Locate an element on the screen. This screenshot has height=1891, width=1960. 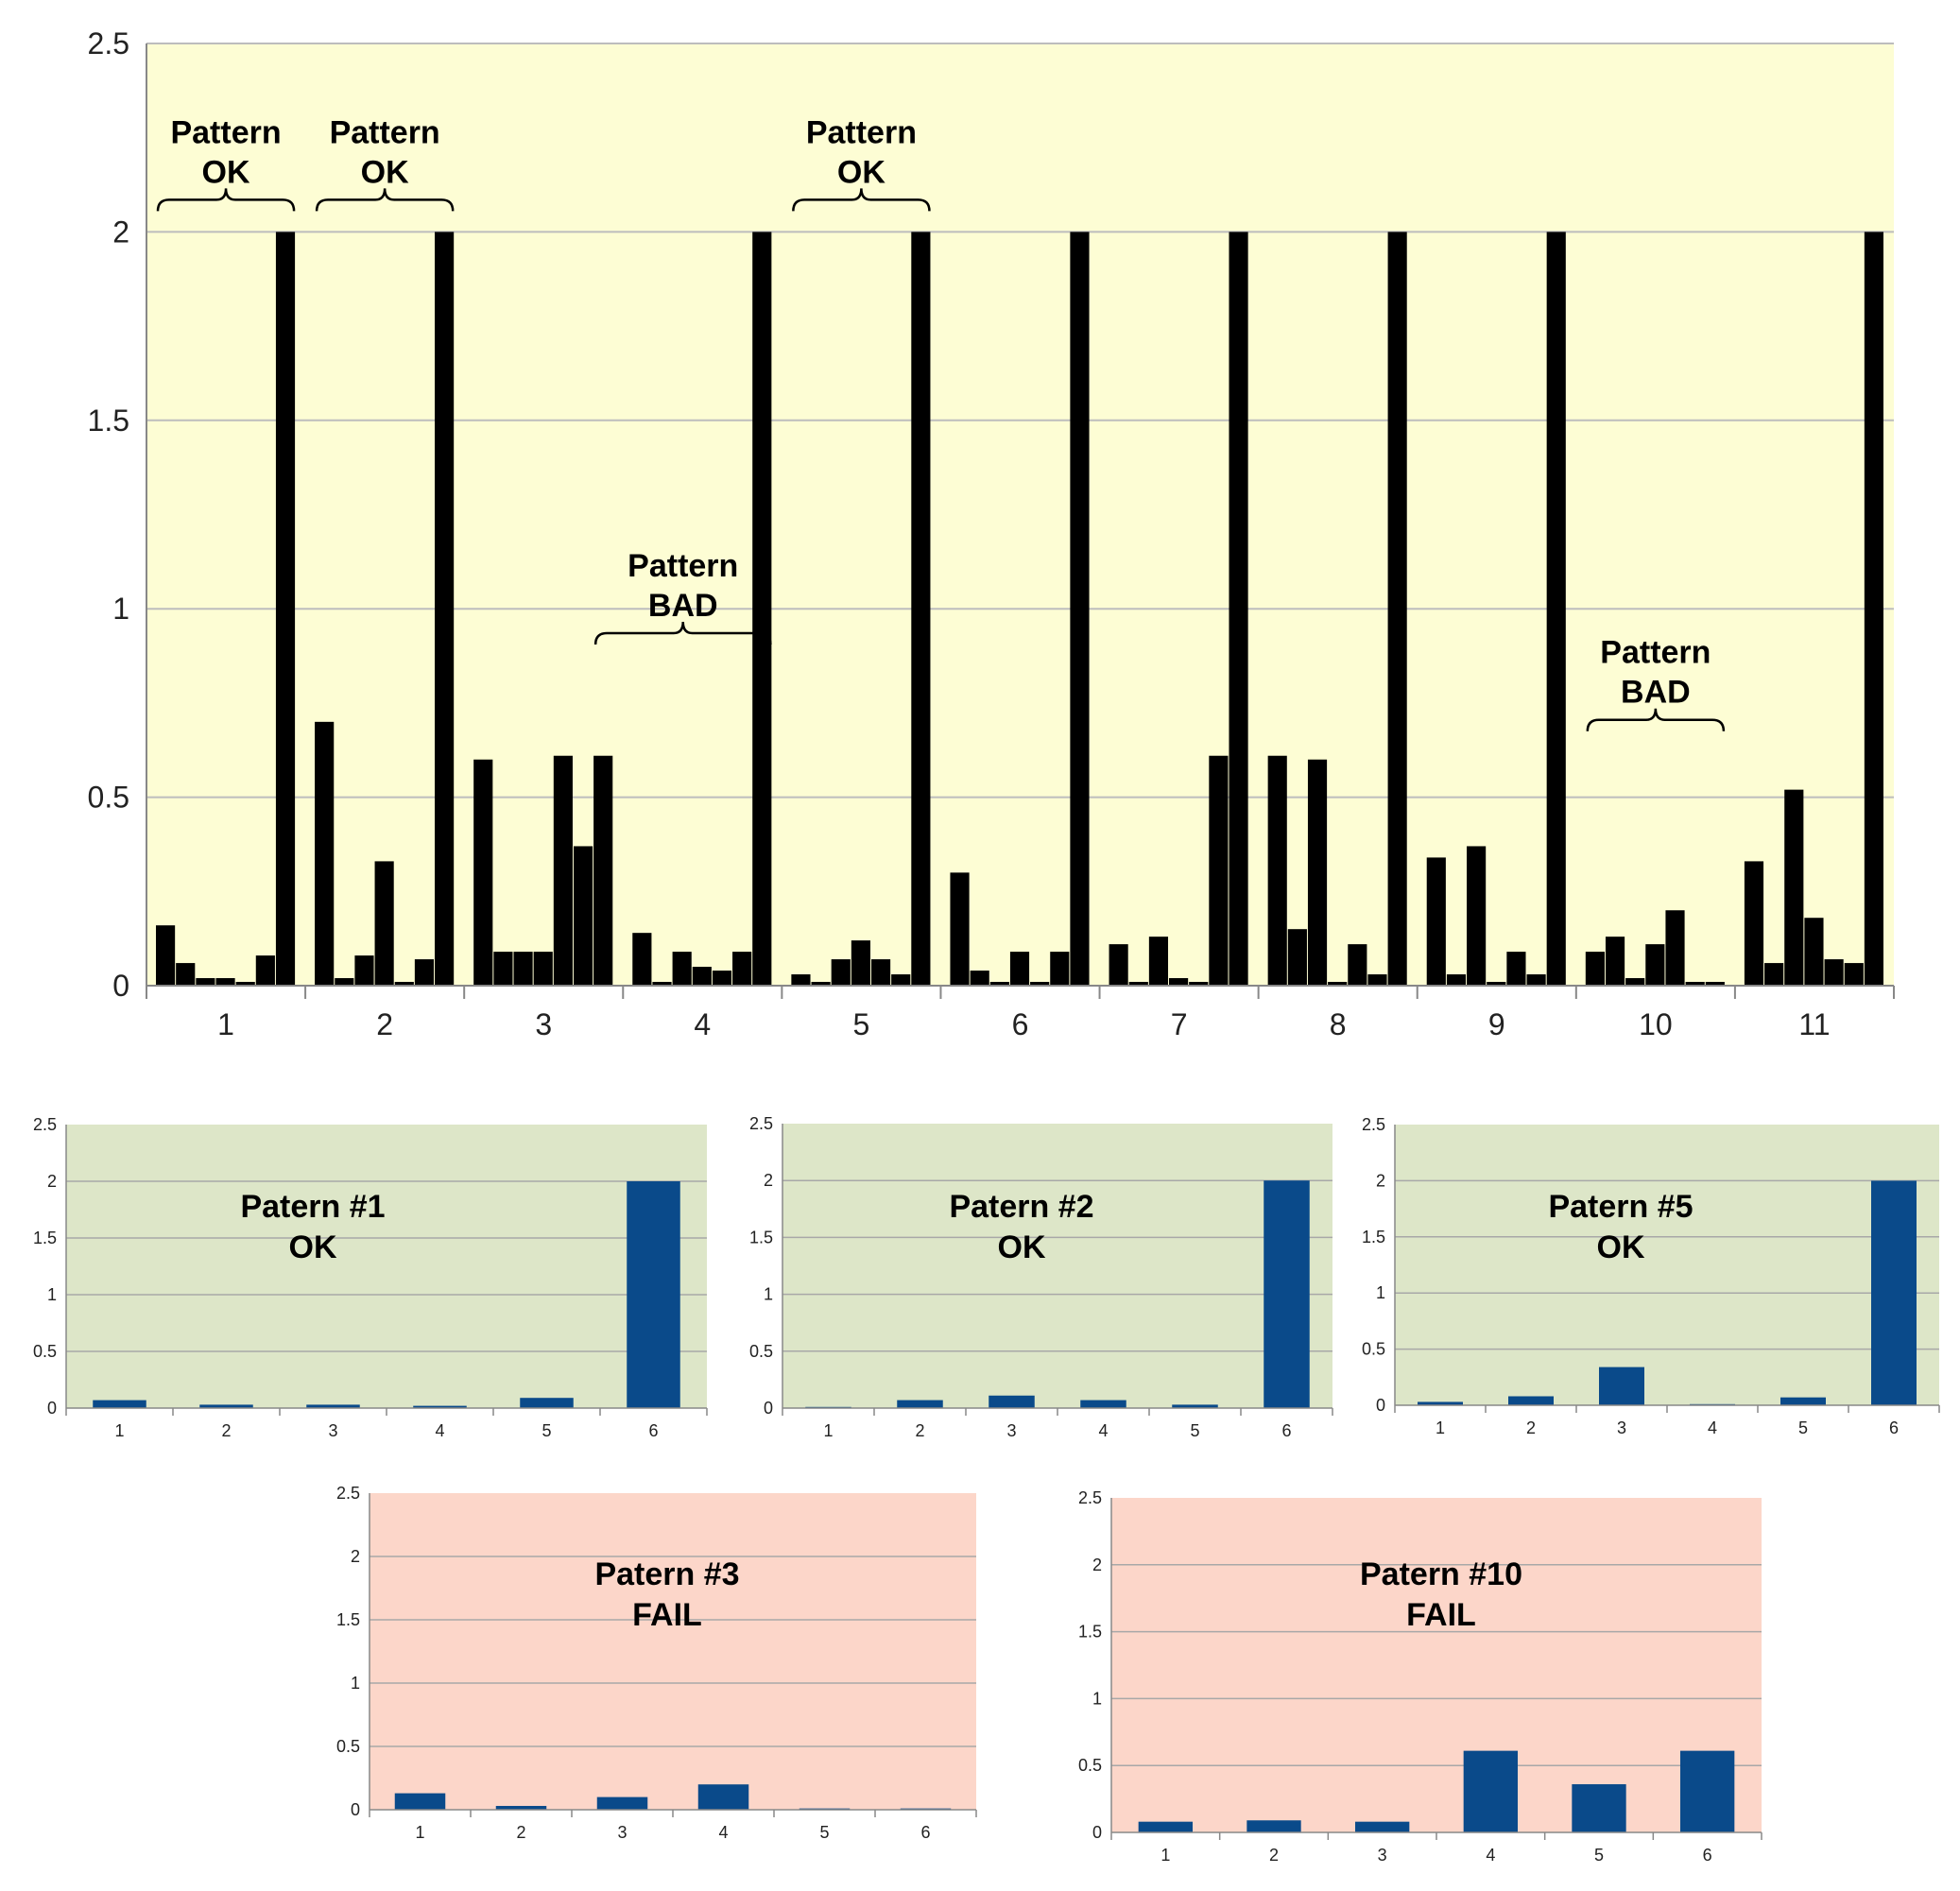
main-x-tick-label: 2 is located at coordinates (384, 1024).